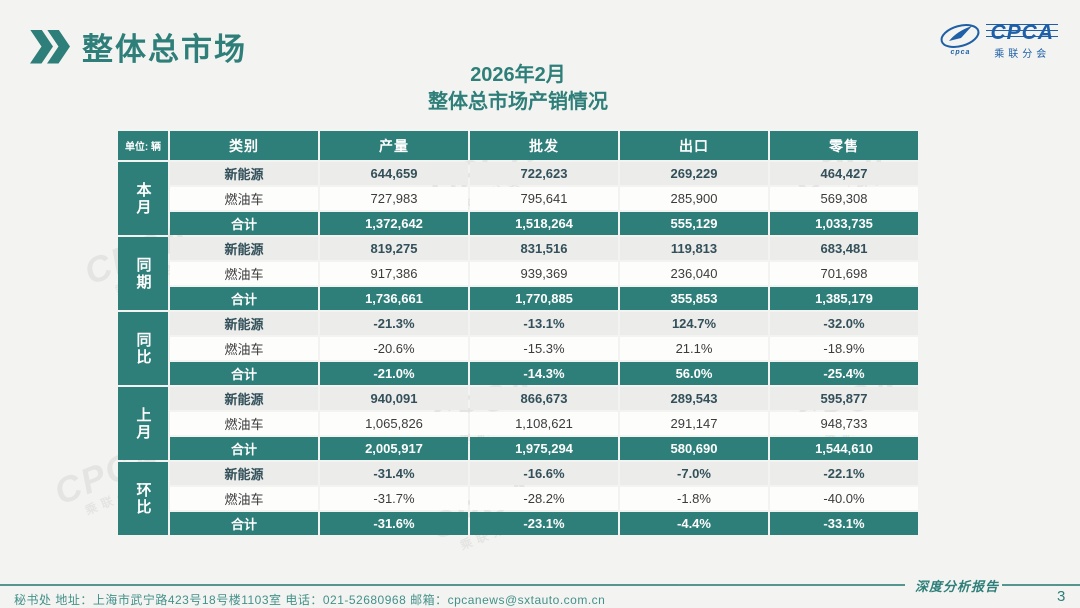 The height and width of the screenshot is (608, 1080). I want to click on unit-label: 单位: 辆, so click(143, 145).